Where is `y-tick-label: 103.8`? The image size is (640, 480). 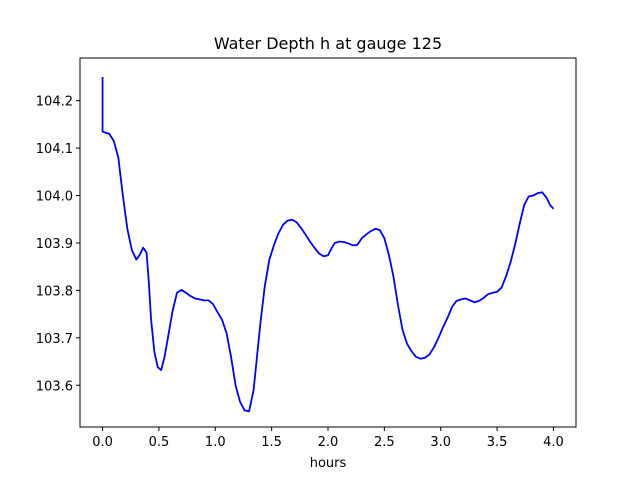
y-tick-label: 103.8 is located at coordinates (54, 291).